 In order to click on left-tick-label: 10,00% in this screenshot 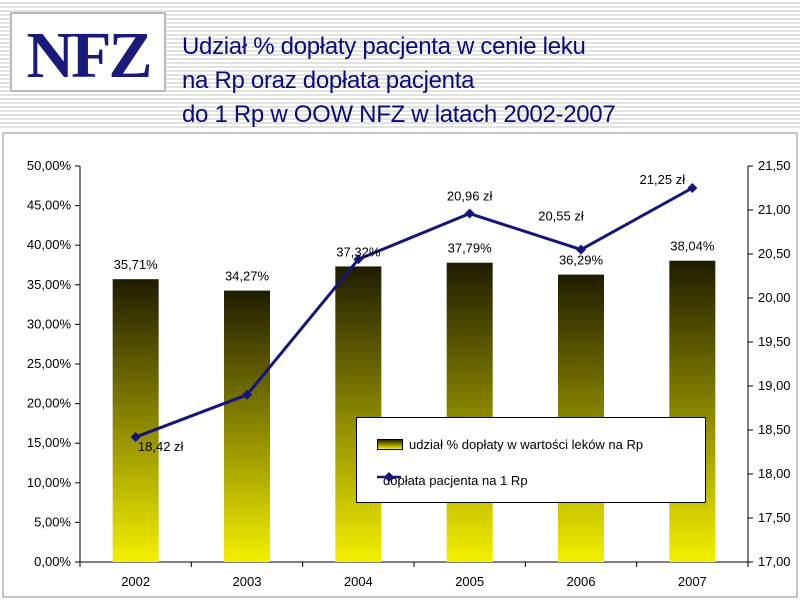, I will do `click(49, 482)`.